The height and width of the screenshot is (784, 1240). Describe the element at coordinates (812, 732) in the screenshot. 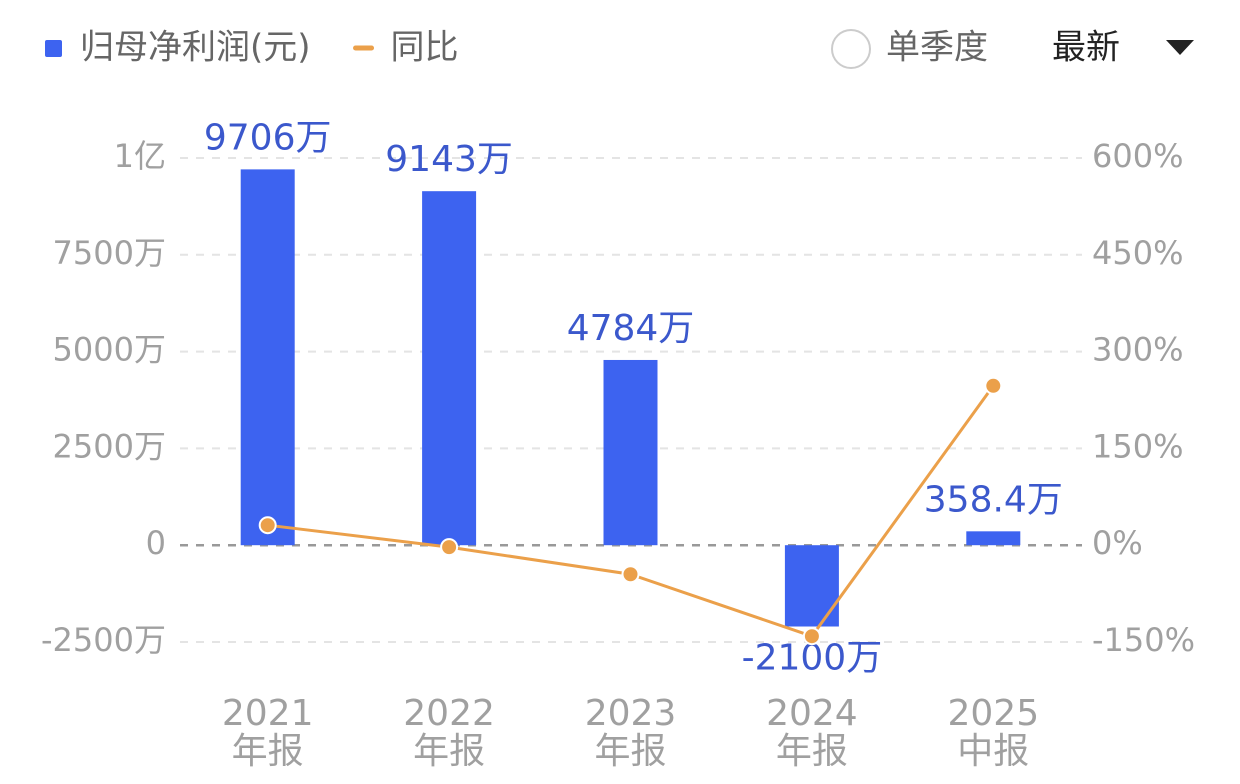

I see `x-tick-label: 2024年报` at that location.